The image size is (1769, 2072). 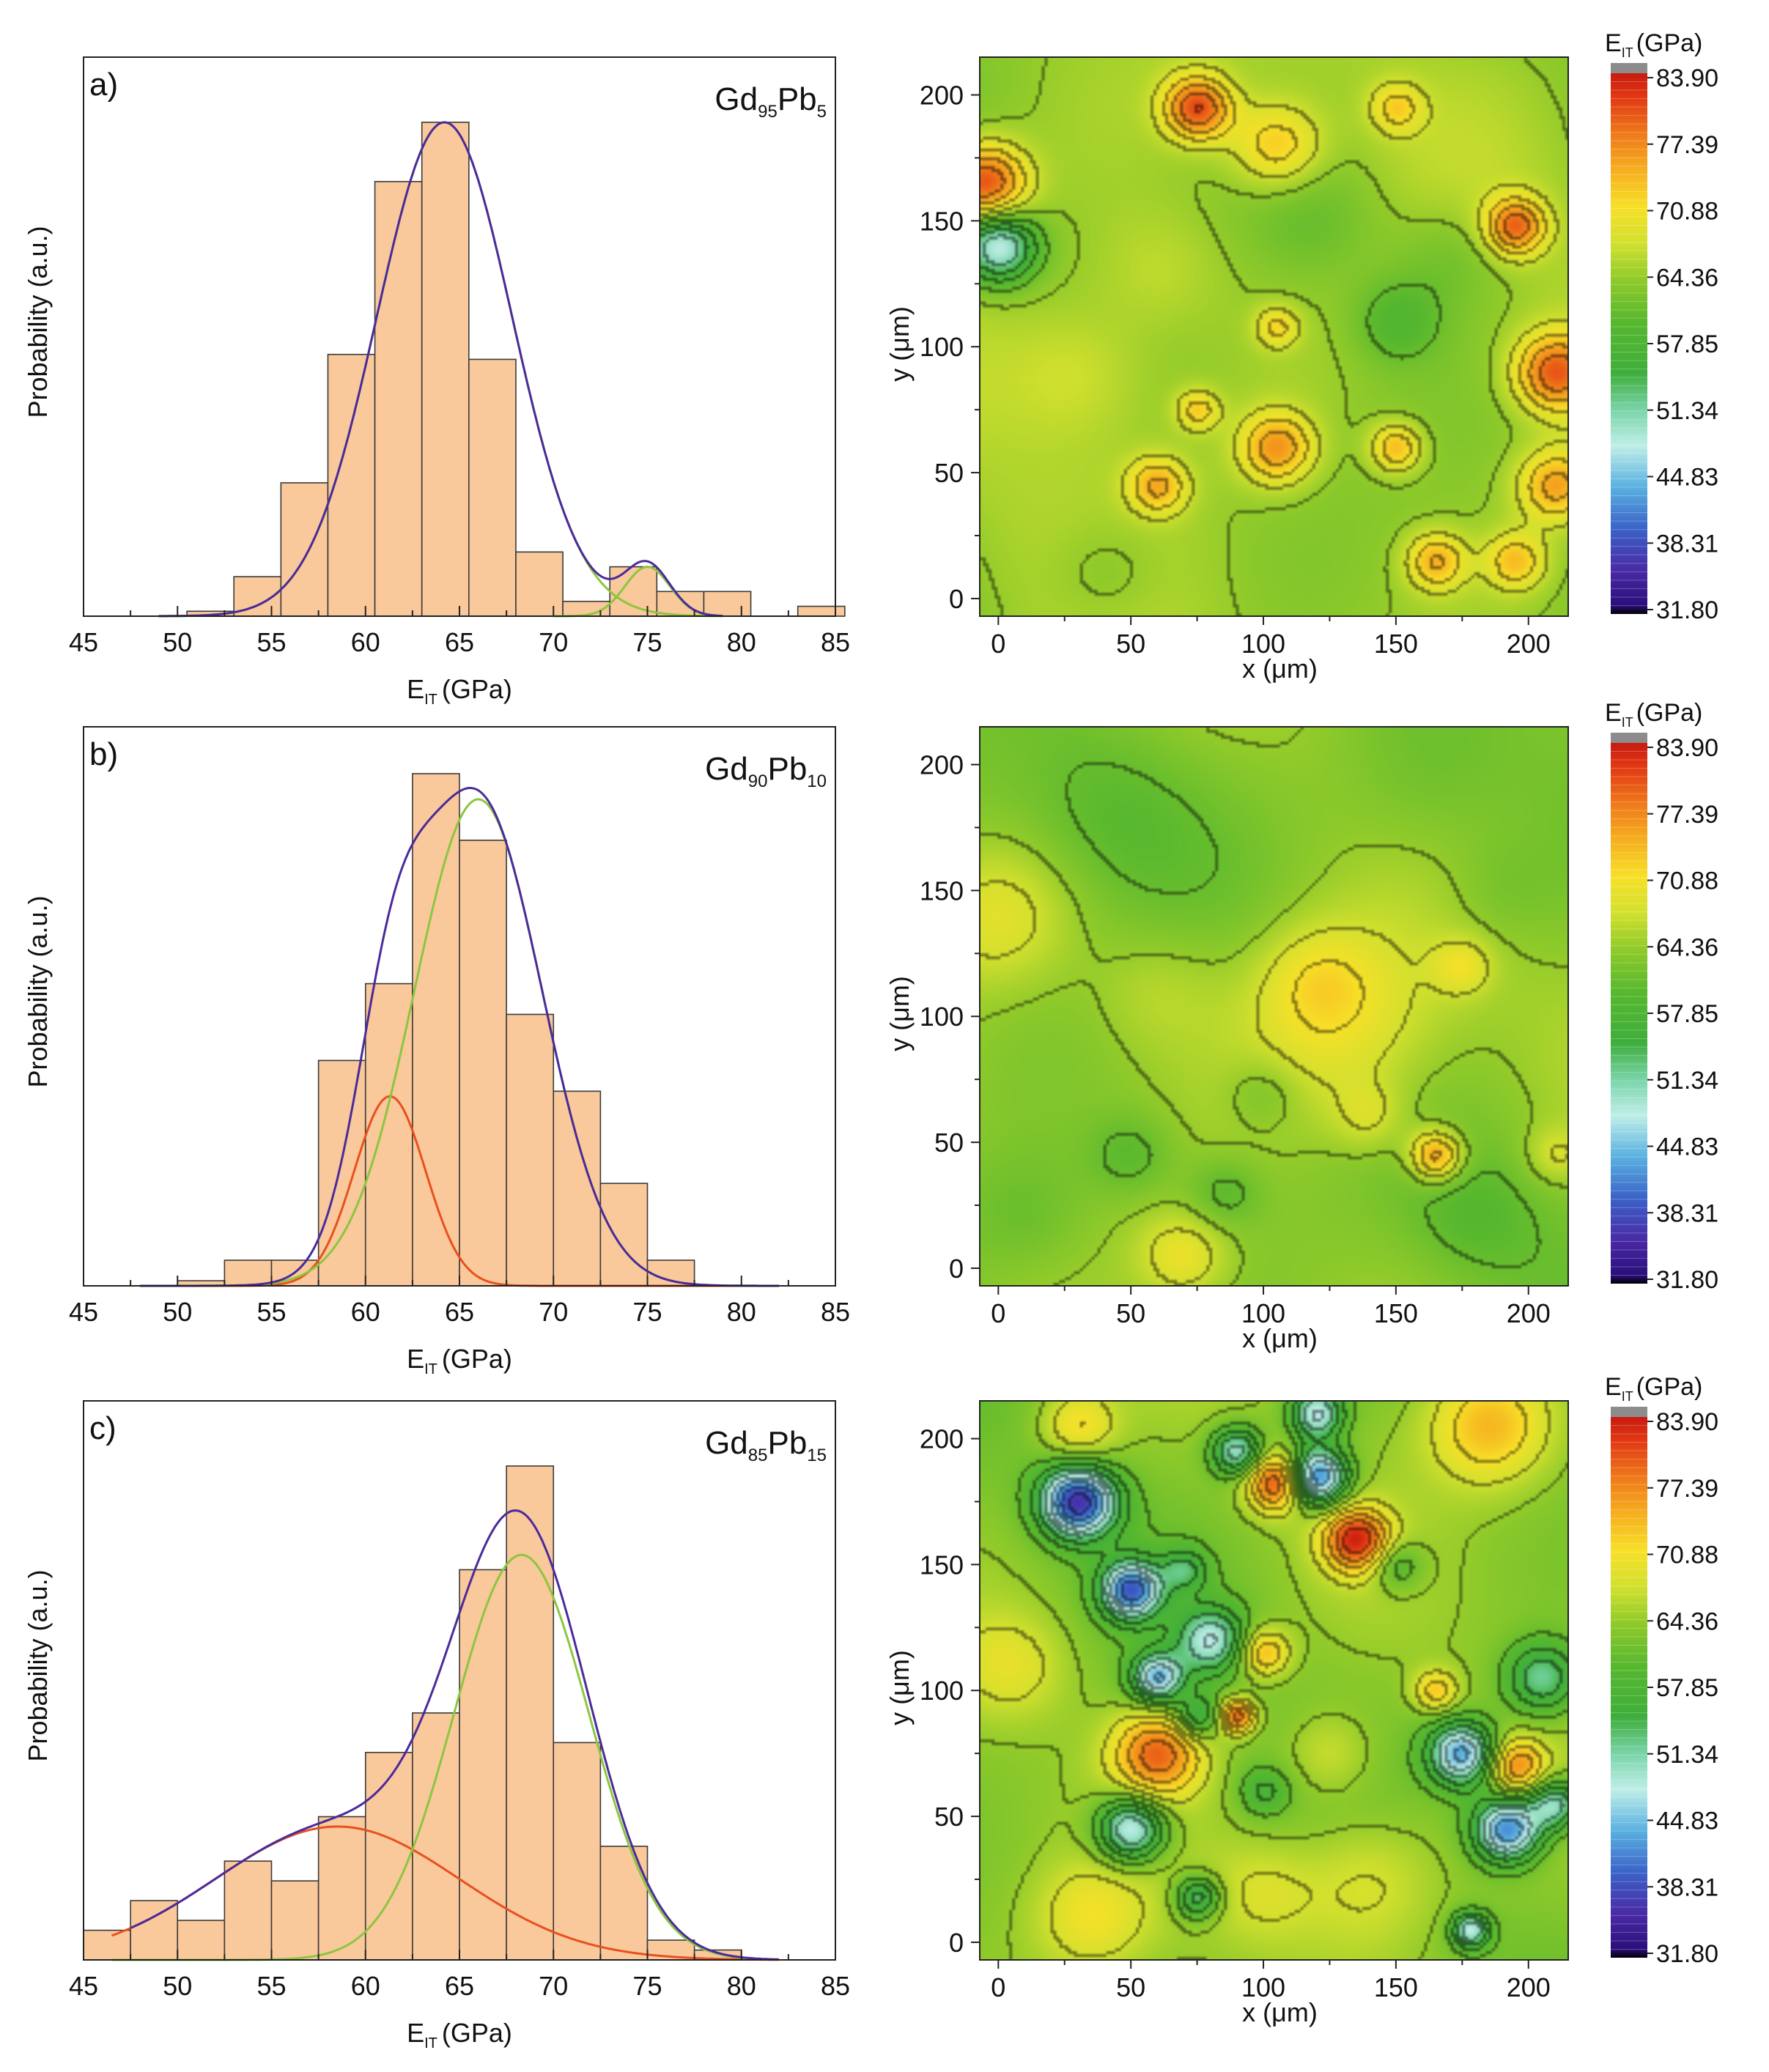 What do you see at coordinates (1687, 212) in the screenshot?
I see `colorbar-tick-label: 70.88` at bounding box center [1687, 212].